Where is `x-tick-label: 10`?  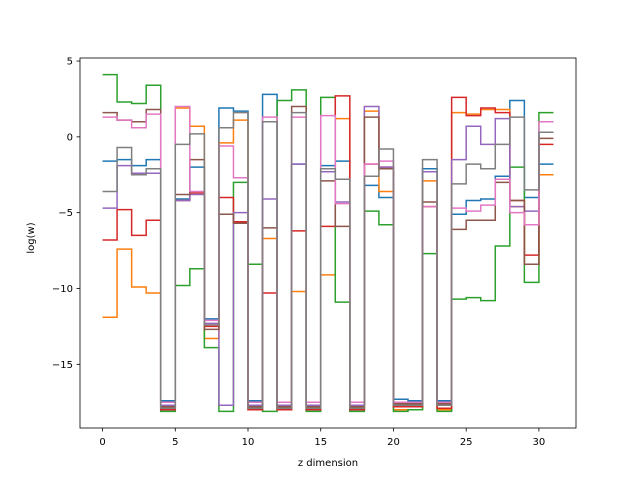
x-tick-label: 10 is located at coordinates (248, 442).